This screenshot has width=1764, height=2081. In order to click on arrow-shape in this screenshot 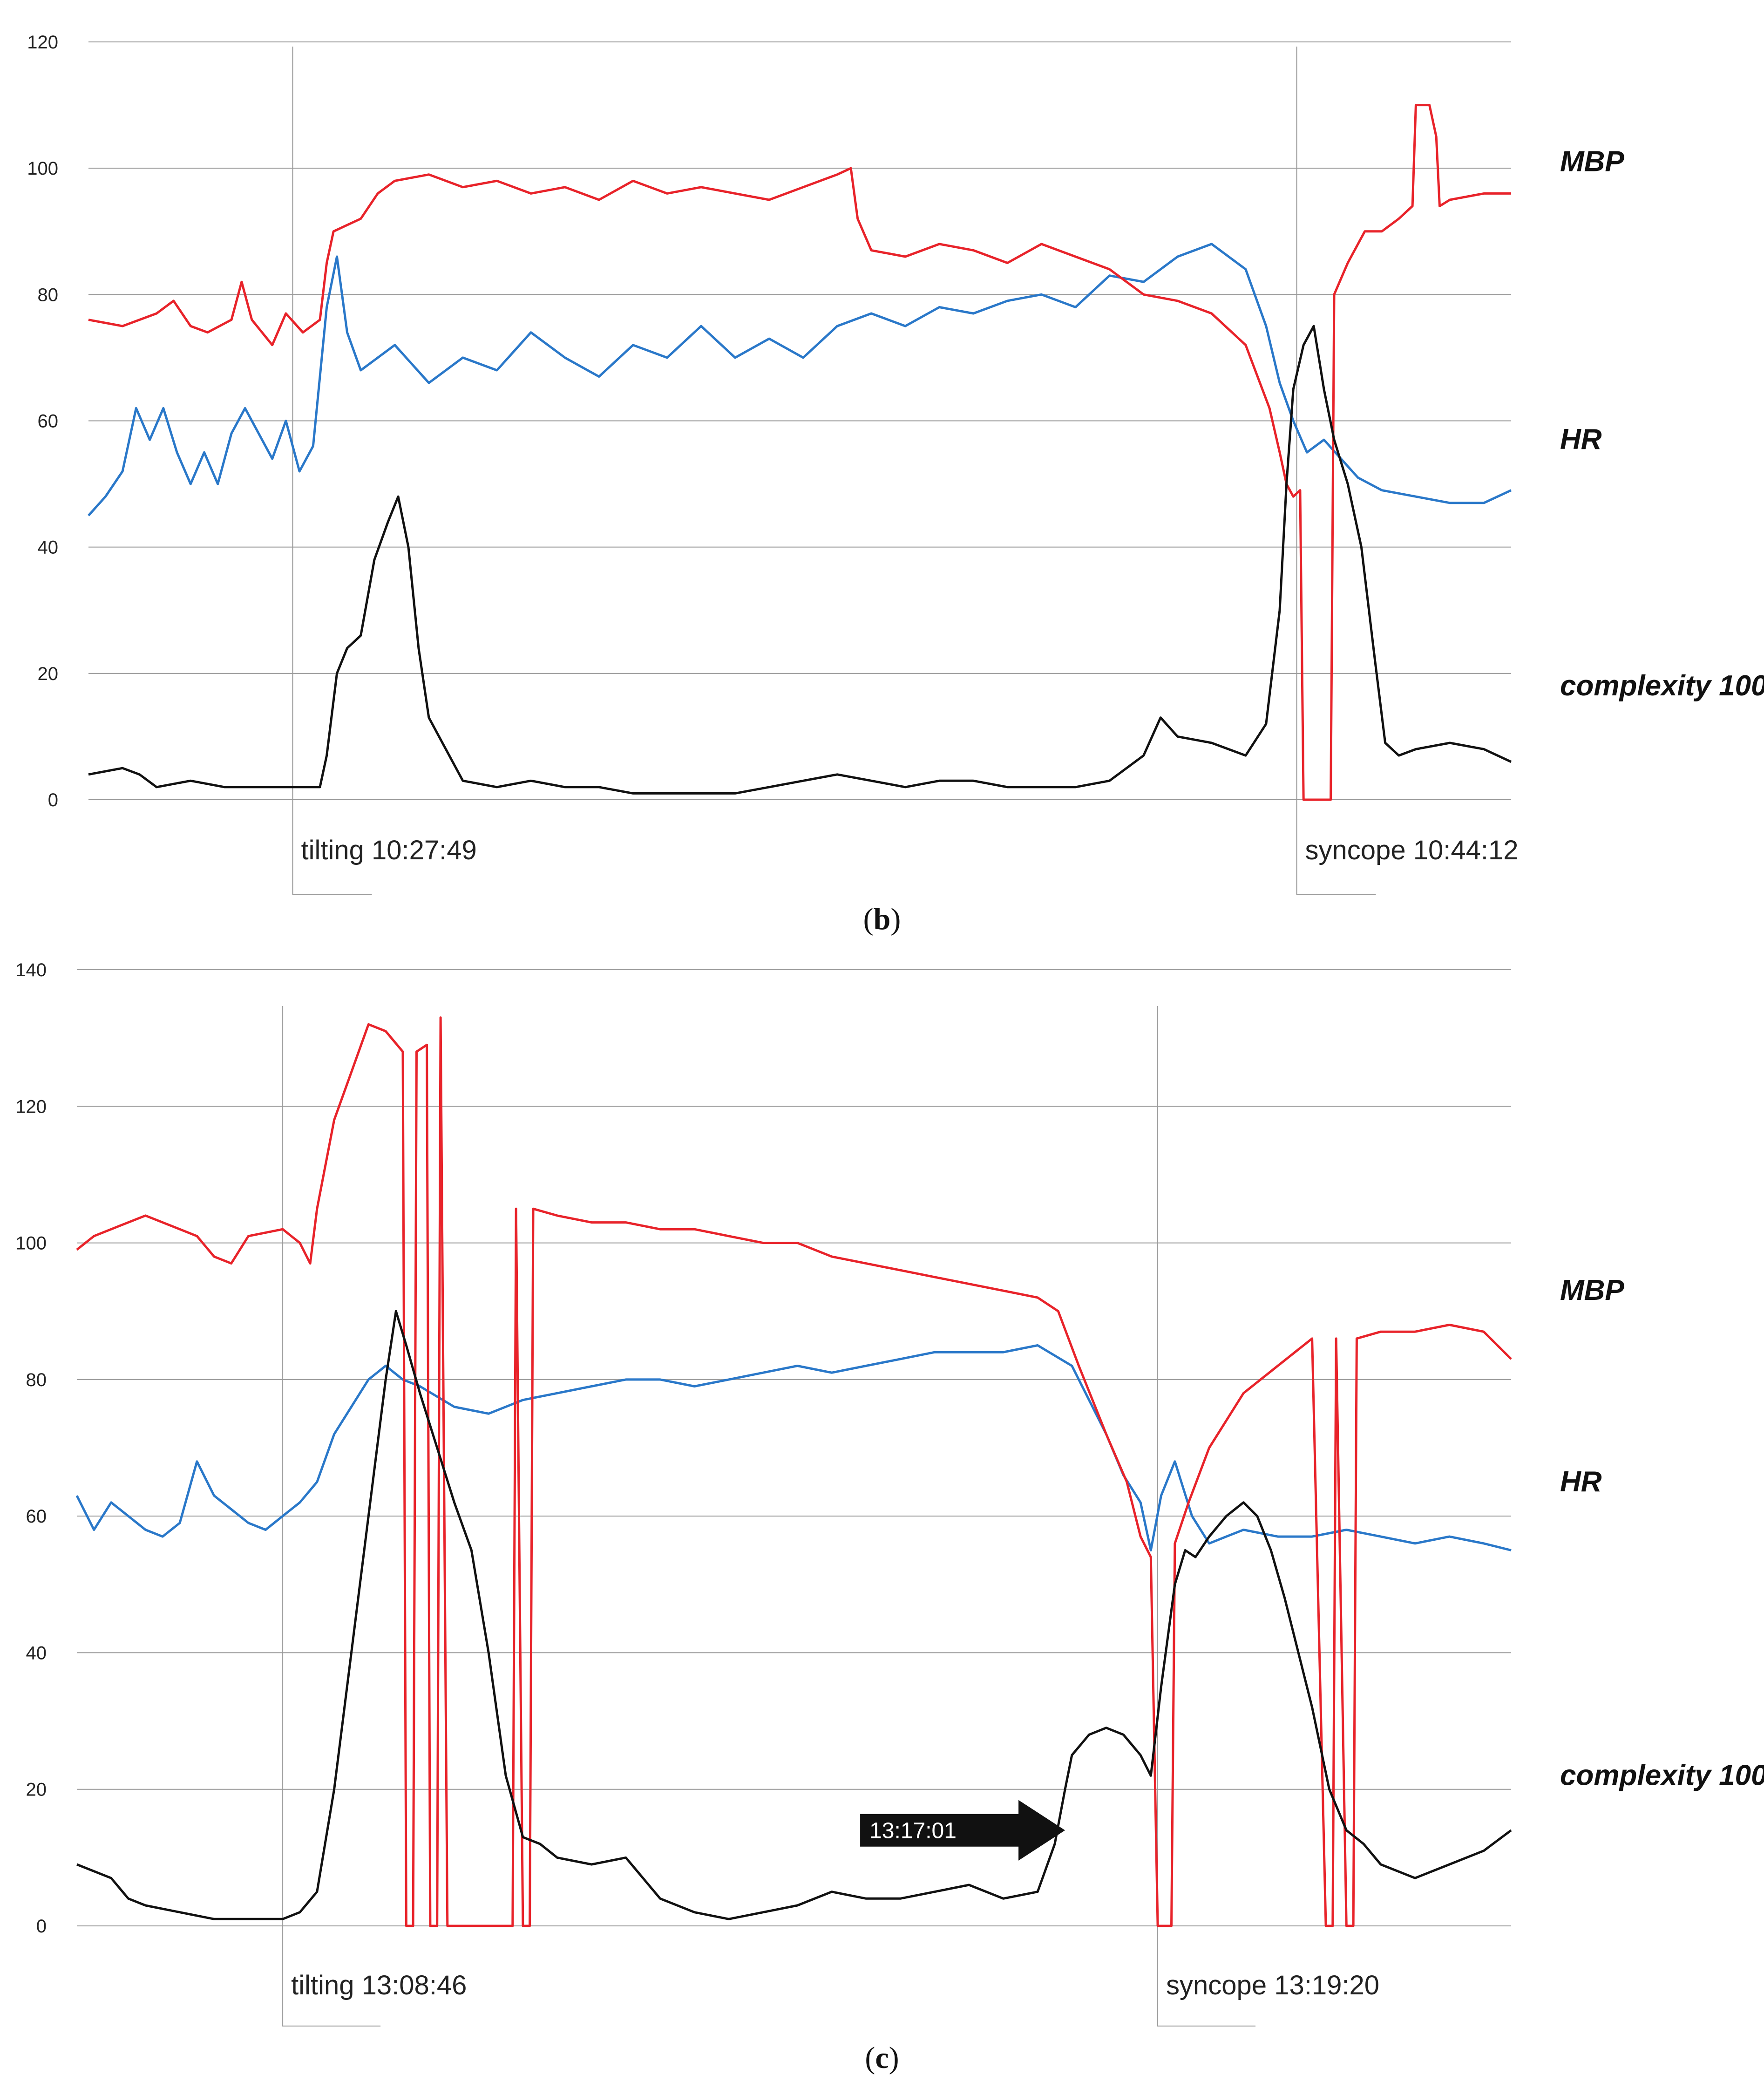, I will do `click(962, 1830)`.